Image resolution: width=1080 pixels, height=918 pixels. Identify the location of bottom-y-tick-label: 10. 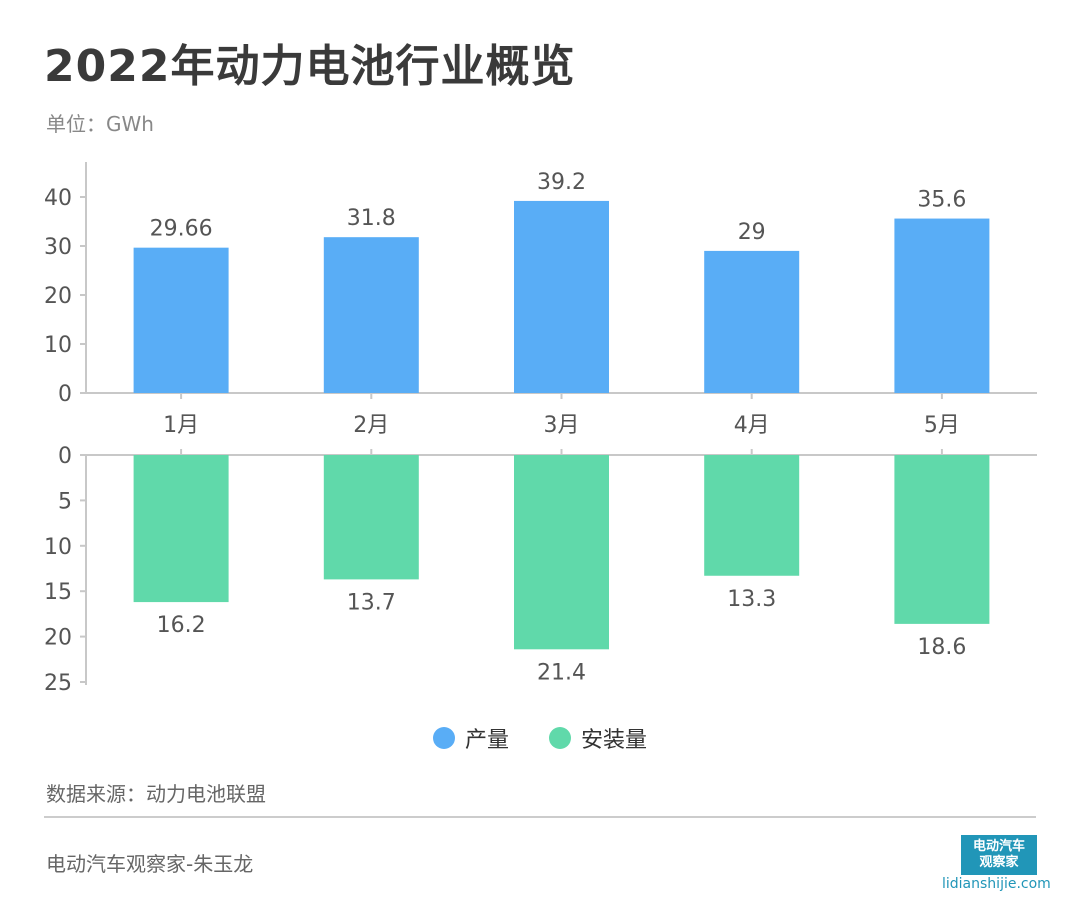
(58, 547).